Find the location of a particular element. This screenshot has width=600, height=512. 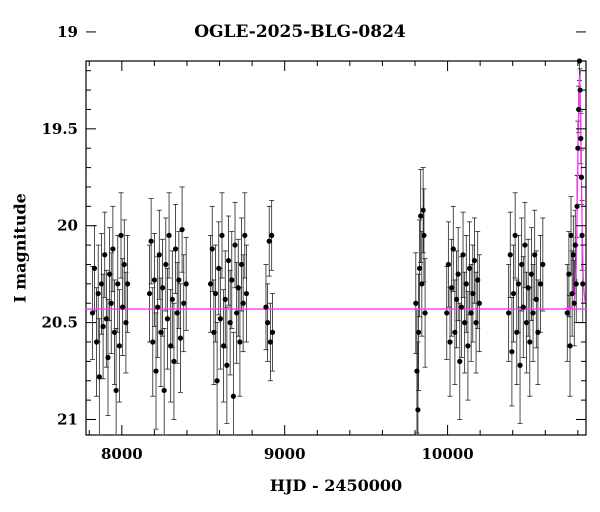

y-tick-label: 20 is located at coordinates (67, 226).